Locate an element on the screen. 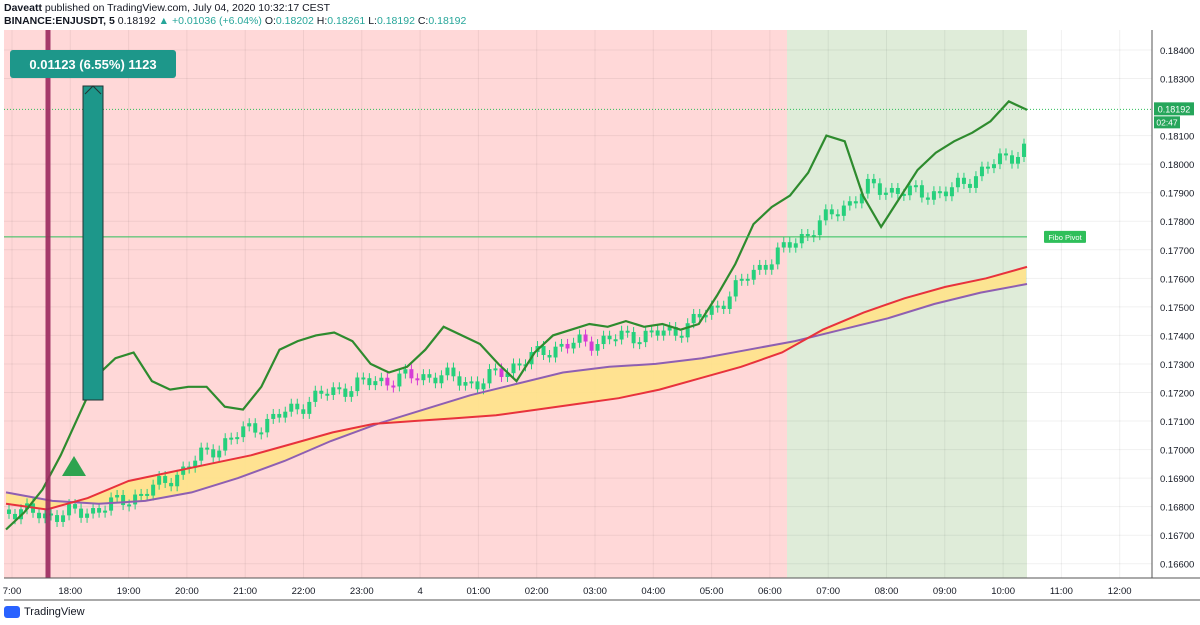 This screenshot has width=1200, height=625. high-value: 0.18261 is located at coordinates (346, 21).